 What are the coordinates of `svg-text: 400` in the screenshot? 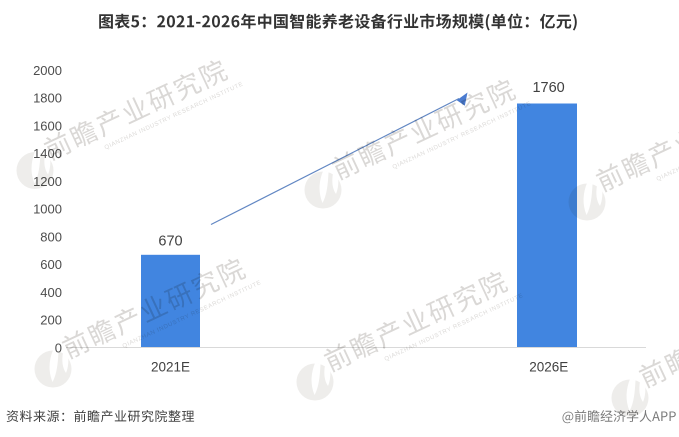 It's located at (51, 292).